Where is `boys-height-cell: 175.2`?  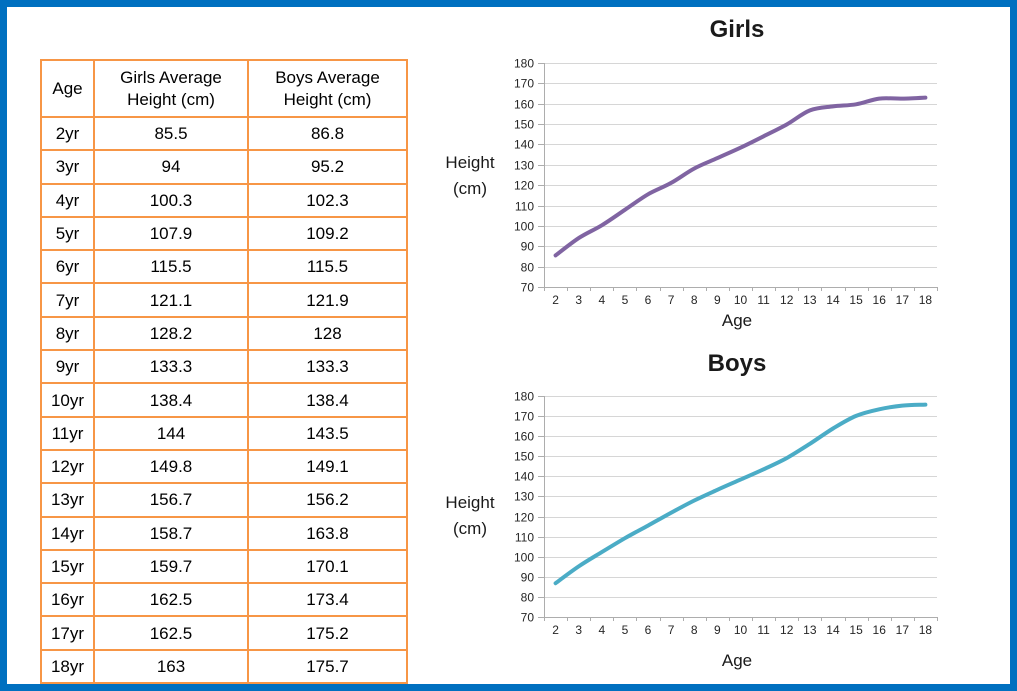 boys-height-cell: 175.2 is located at coordinates (327, 633).